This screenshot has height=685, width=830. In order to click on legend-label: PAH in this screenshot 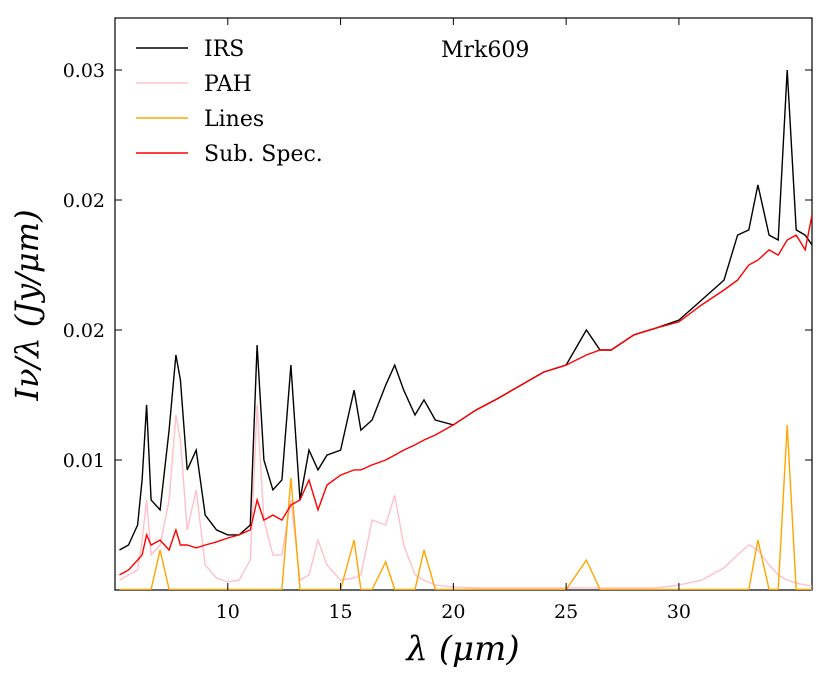, I will do `click(228, 84)`.